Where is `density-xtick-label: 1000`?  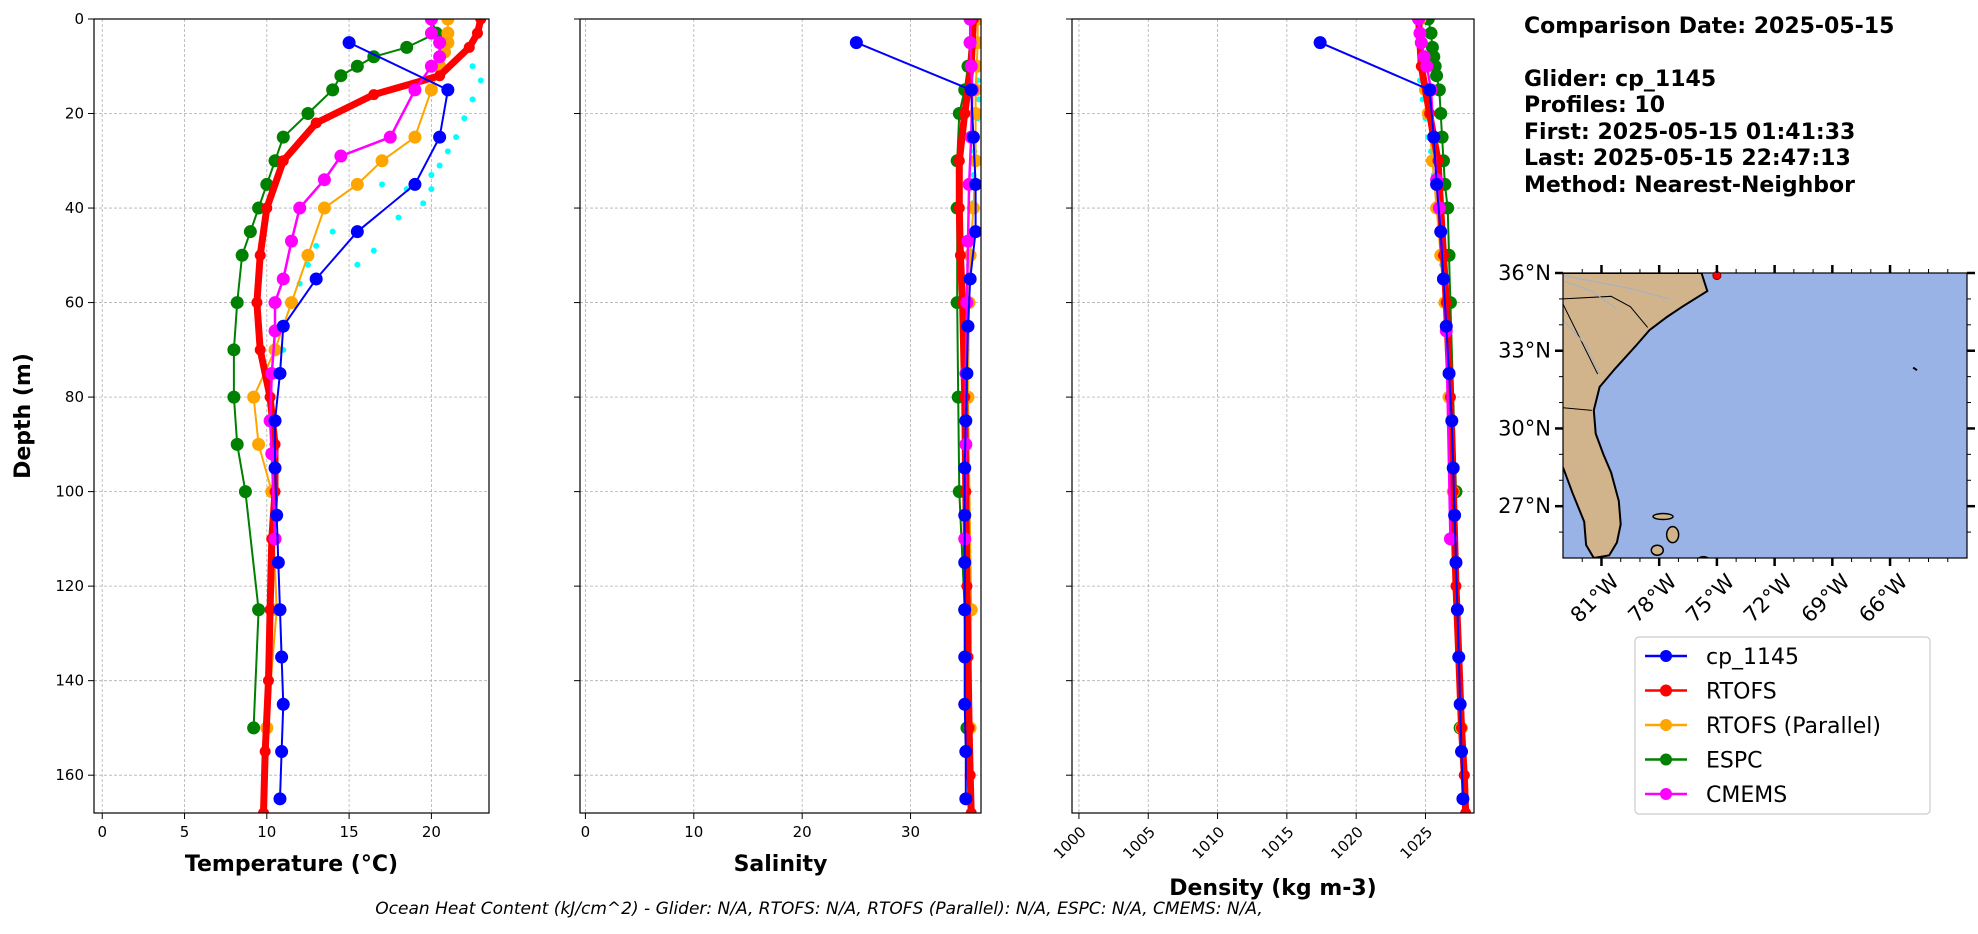 density-xtick-label: 1000 is located at coordinates (1070, 843).